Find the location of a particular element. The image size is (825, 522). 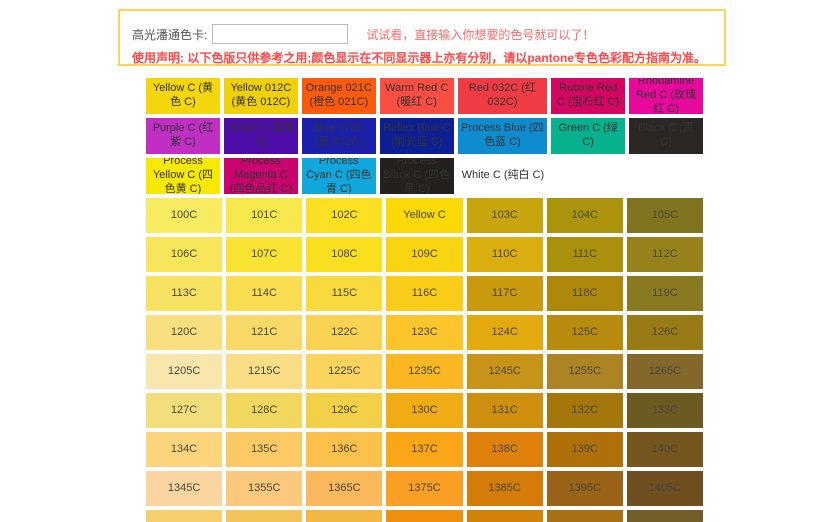

swatch-1355c: 1355C is located at coordinates (264, 488).